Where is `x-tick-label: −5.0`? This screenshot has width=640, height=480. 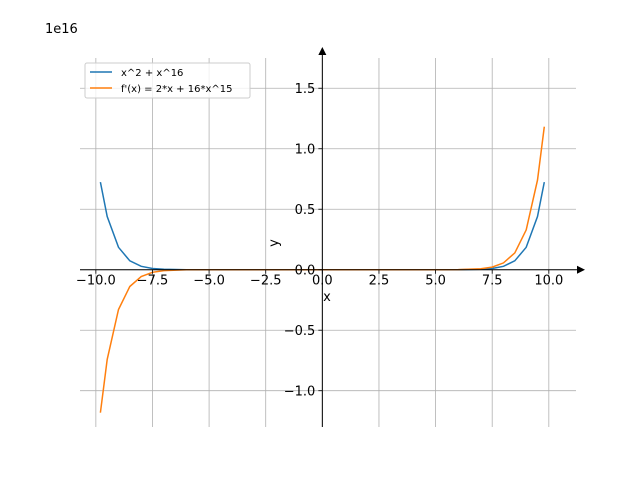 x-tick-label: −5.0 is located at coordinates (209, 281).